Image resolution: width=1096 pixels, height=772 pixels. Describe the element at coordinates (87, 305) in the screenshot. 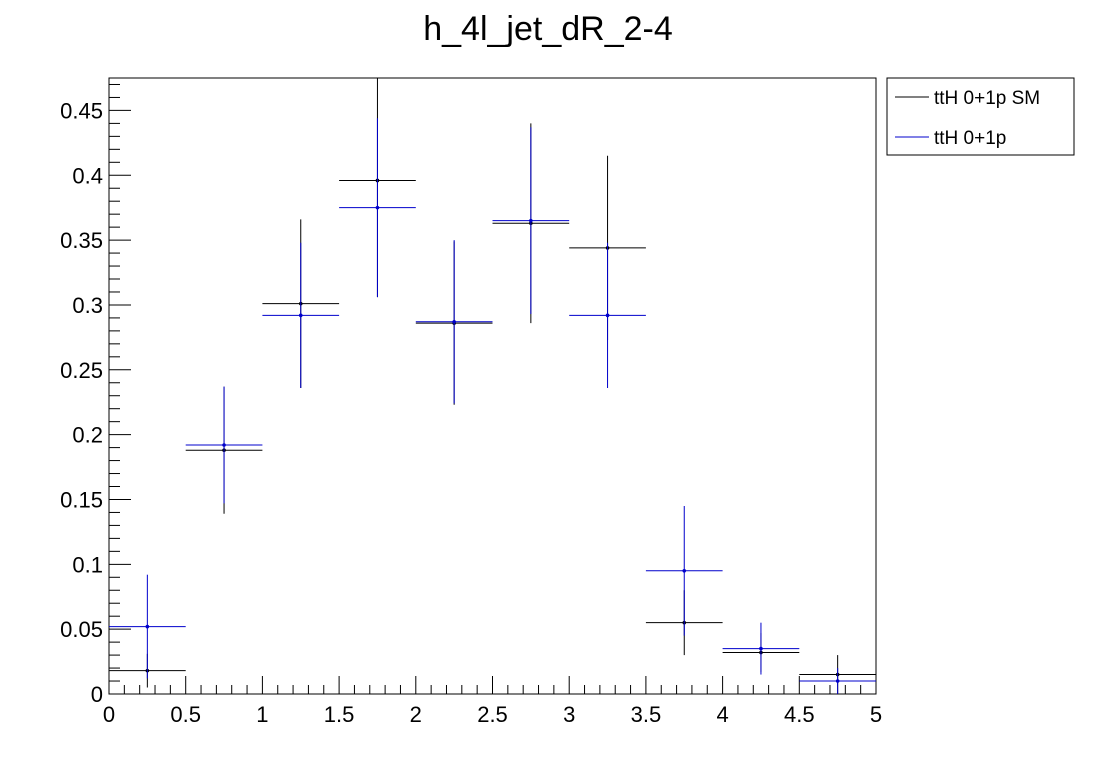

I see `y-tick-label: 0.3` at that location.